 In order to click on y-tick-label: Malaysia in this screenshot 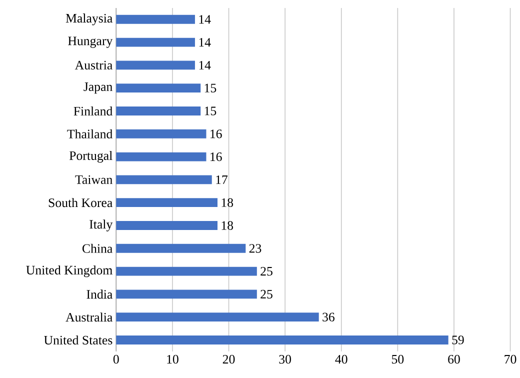, I will do `click(89, 19)`.